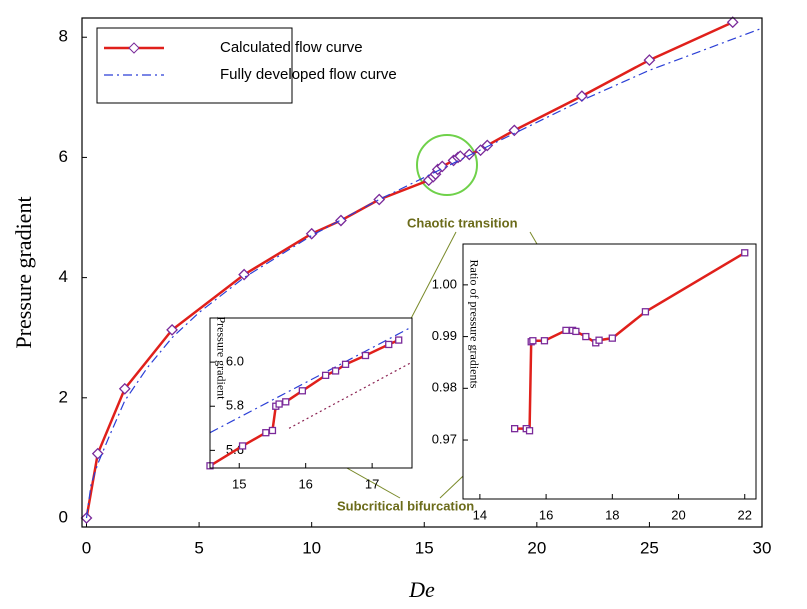 The width and height of the screenshot is (807, 609). I want to click on y-tick-label: 0.98, so click(444, 387).